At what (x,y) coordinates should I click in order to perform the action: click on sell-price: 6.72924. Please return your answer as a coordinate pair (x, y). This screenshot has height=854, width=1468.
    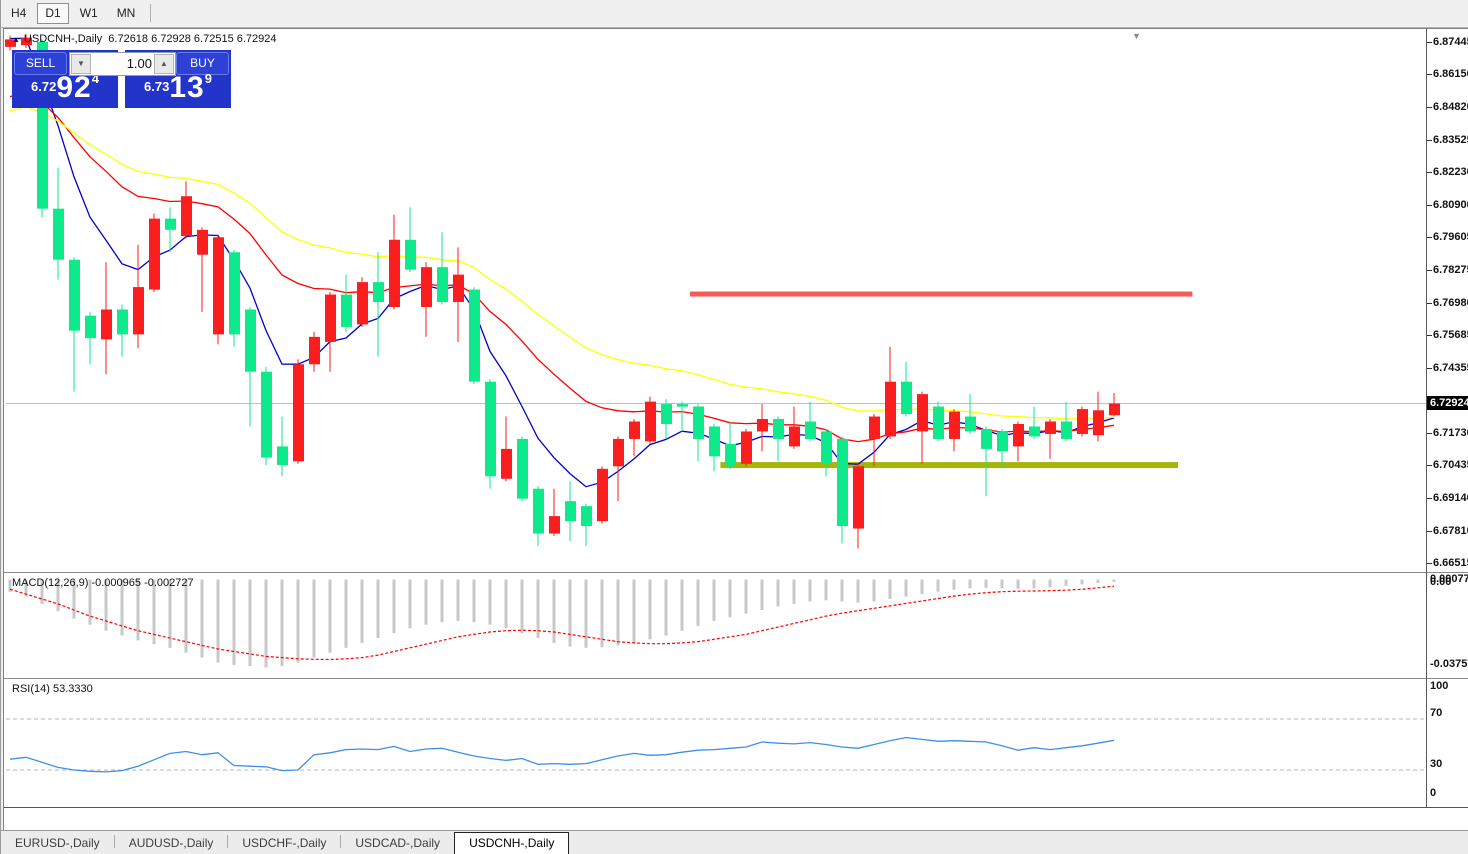
    Looking at the image, I should click on (65, 88).